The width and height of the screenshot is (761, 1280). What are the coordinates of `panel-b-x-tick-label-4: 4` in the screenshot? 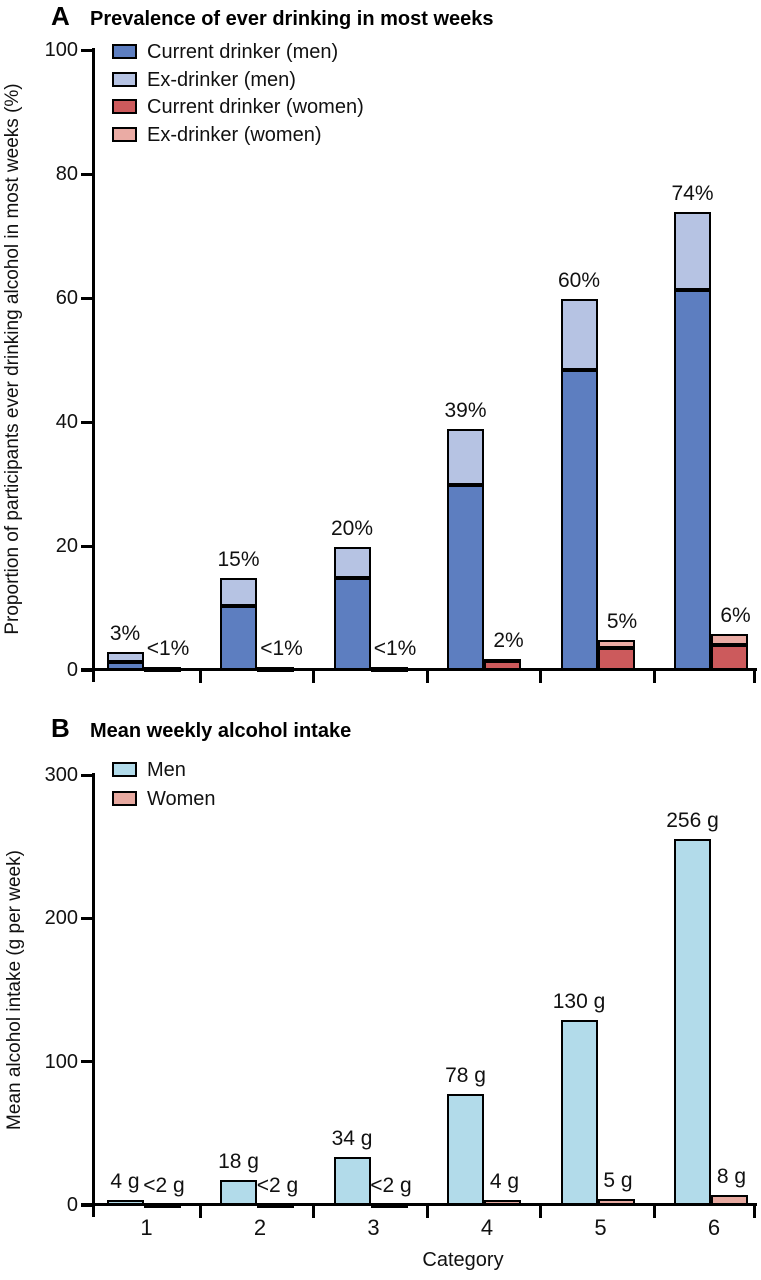 It's located at (487, 1227).